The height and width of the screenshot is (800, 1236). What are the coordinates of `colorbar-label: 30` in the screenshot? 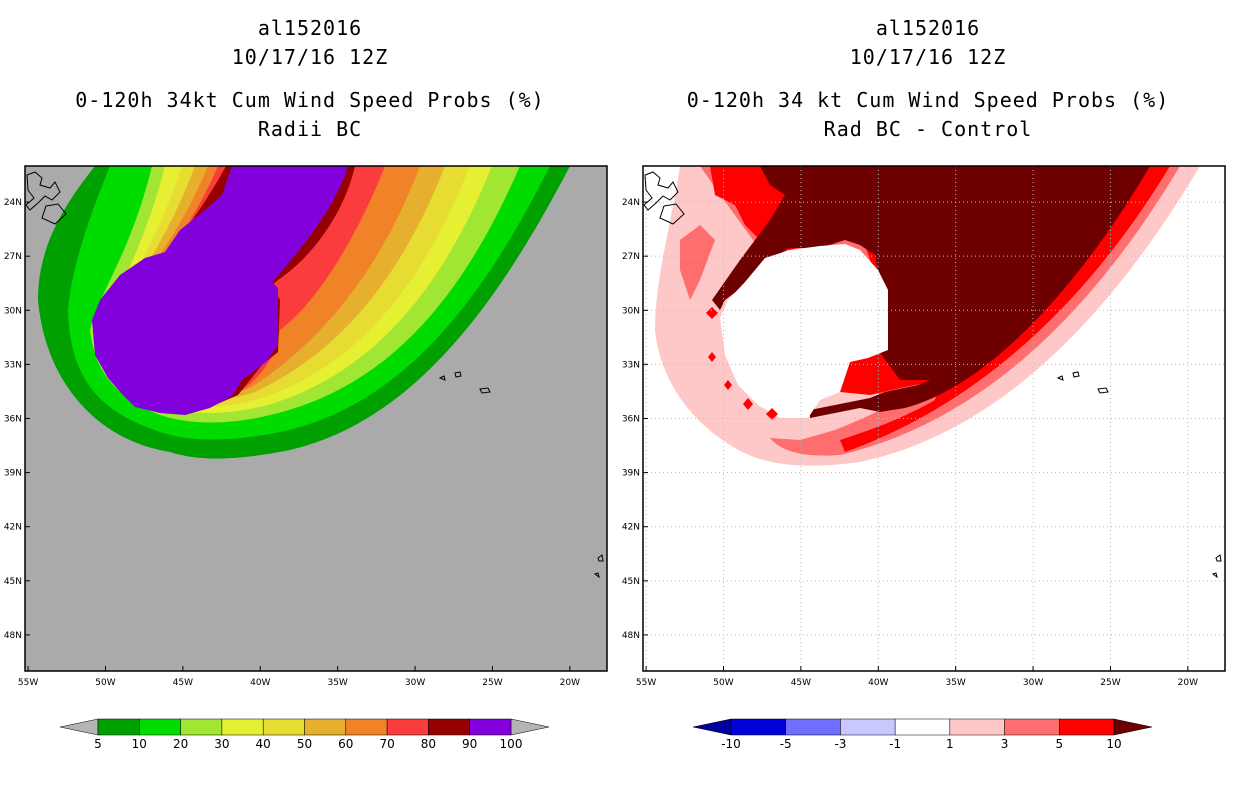 It's located at (221, 744).